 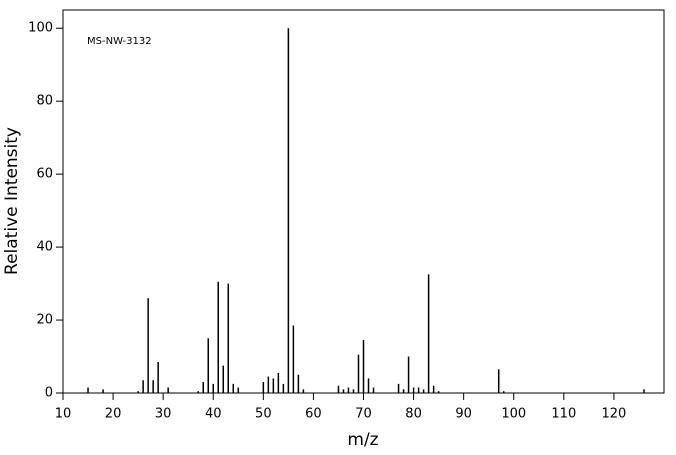 I want to click on y-tick-label: 40, so click(x=44, y=247).